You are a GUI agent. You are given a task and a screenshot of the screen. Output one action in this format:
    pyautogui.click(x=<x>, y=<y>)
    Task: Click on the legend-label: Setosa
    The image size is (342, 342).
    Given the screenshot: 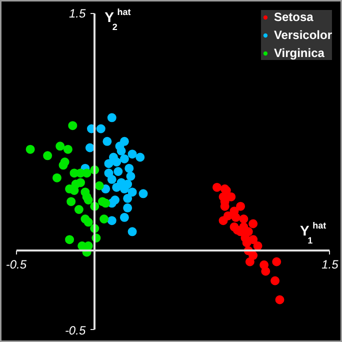 What is the action you would take?
    pyautogui.click(x=294, y=17)
    